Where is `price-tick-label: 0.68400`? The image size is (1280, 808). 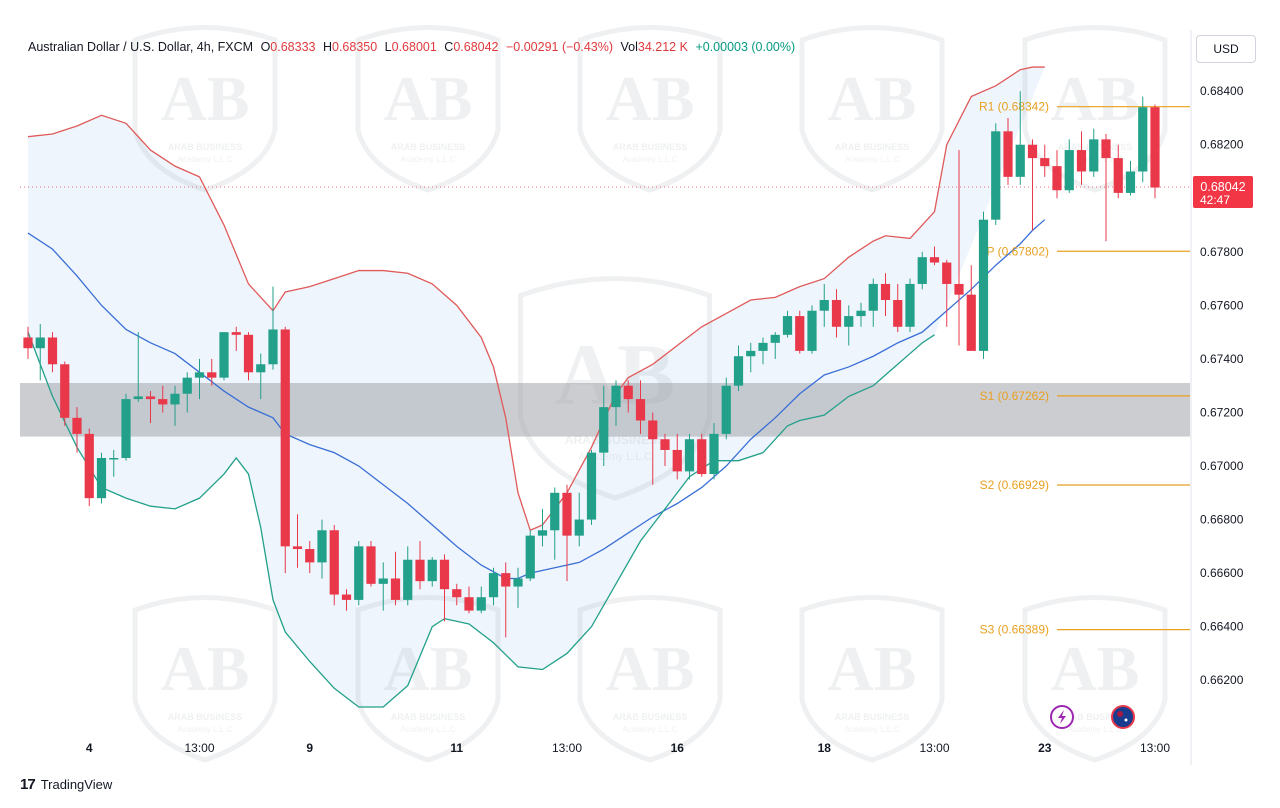 price-tick-label: 0.68400 is located at coordinates (1222, 91).